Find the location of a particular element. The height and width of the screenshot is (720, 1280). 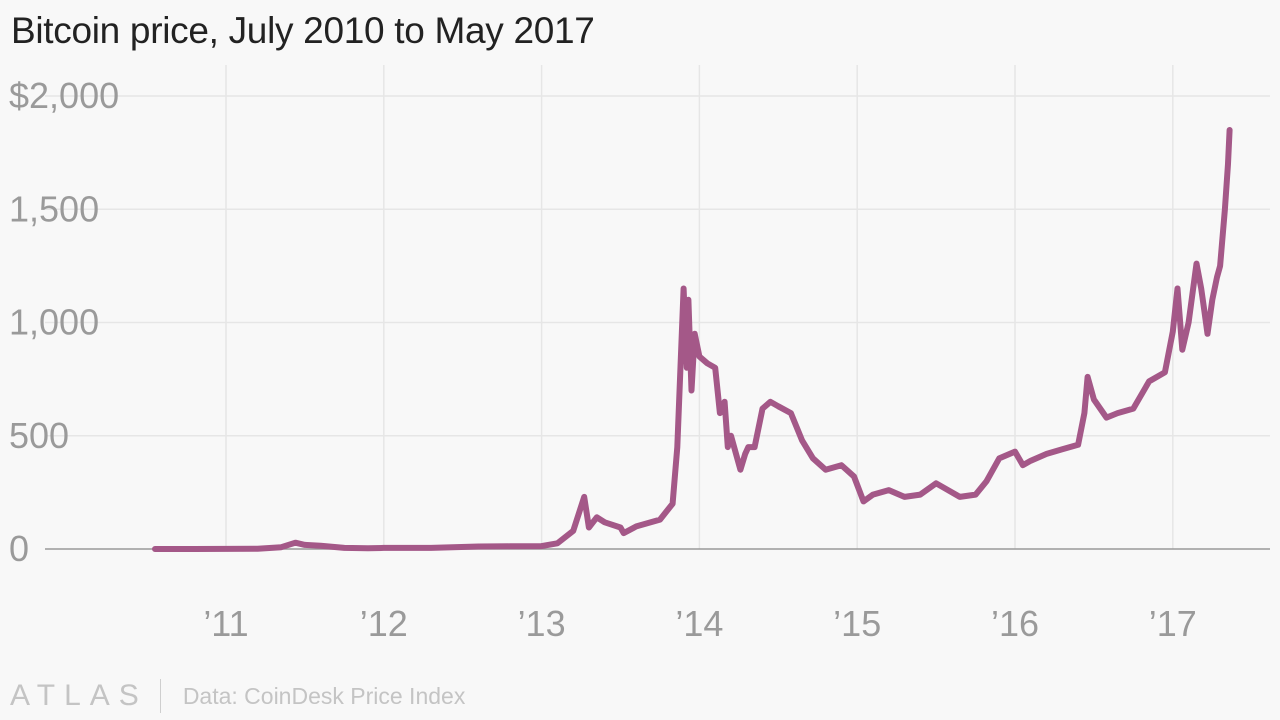

y-tick-label: 0 is located at coordinates (19, 548).